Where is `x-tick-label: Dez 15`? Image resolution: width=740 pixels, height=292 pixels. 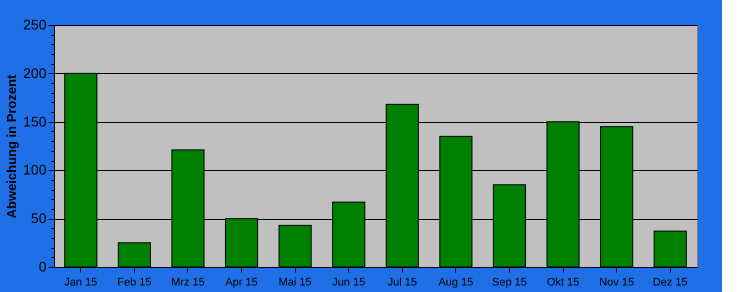
x-tick-label: Dez 15 is located at coordinates (670, 282).